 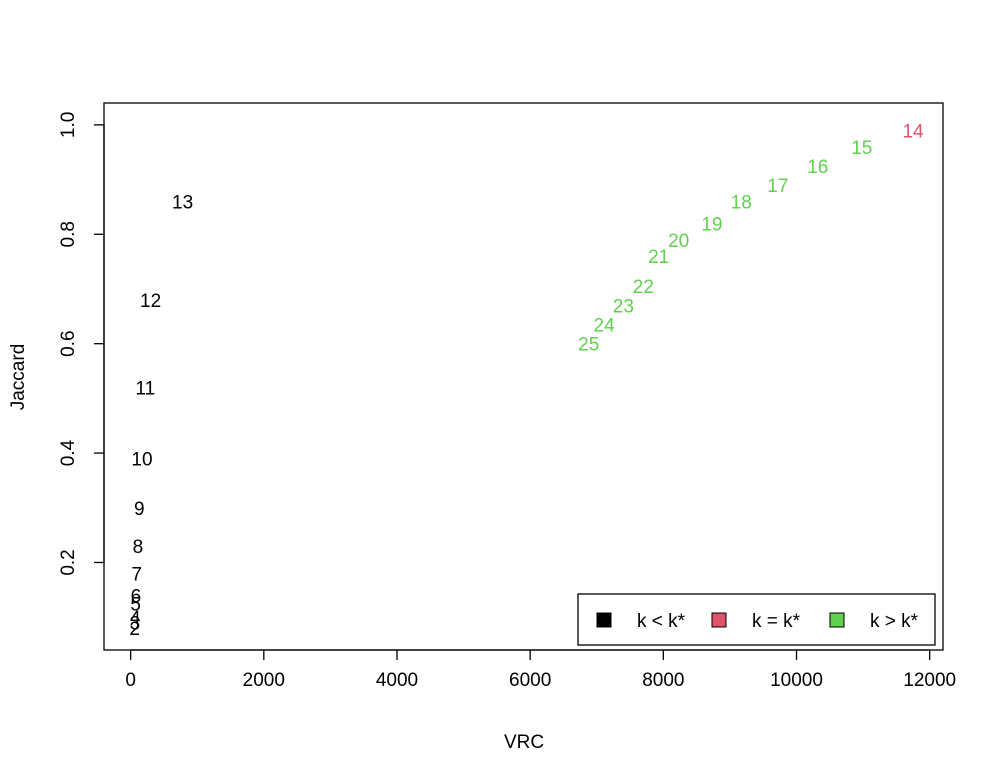 What do you see at coordinates (929, 680) in the screenshot?
I see `x-tick-label: 12000` at bounding box center [929, 680].